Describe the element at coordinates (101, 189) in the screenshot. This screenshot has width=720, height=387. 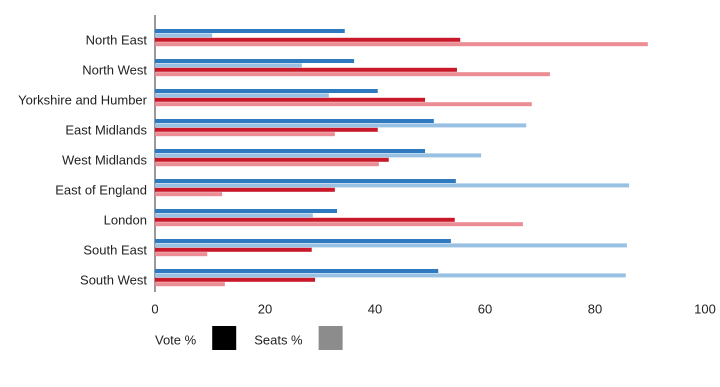
I see `y-tick-label: East of England` at that location.